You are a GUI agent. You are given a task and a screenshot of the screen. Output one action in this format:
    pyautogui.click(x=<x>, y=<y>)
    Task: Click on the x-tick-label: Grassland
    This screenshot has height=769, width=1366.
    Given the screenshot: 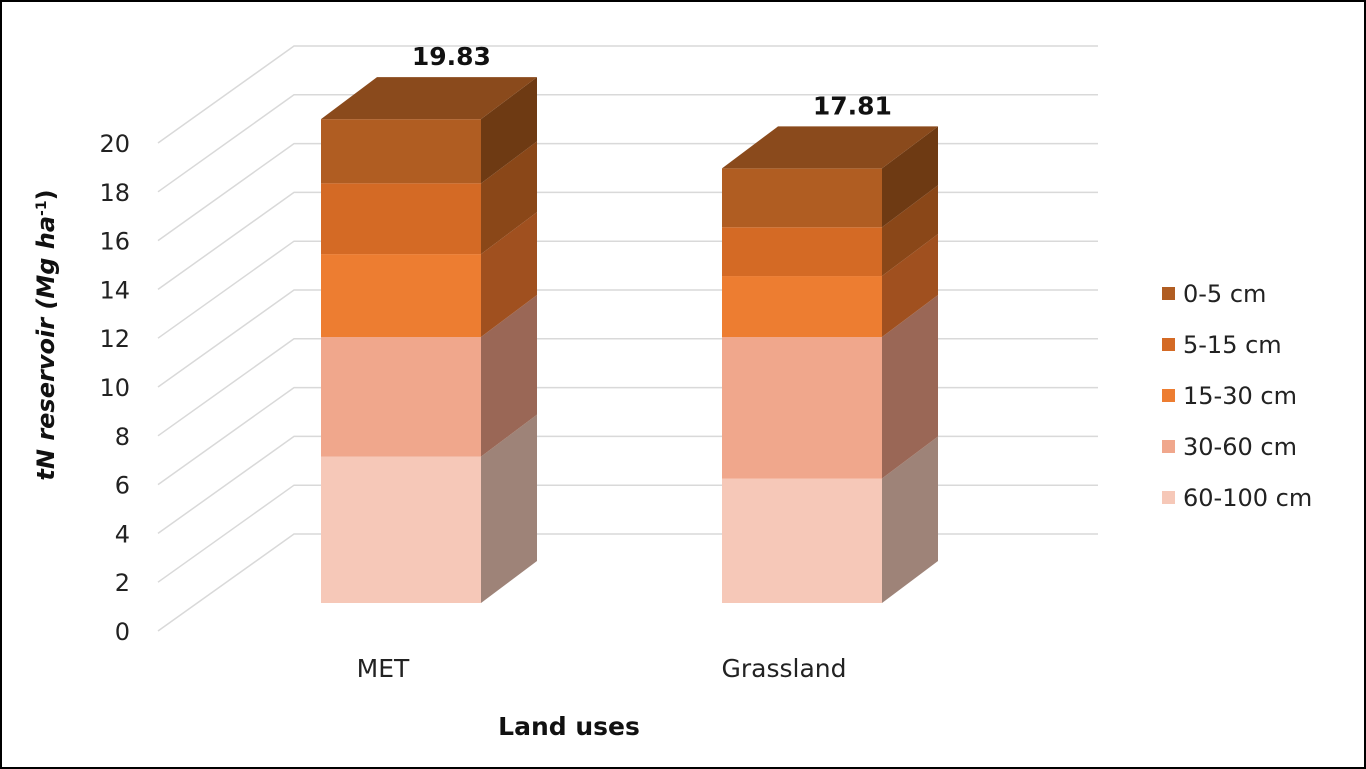 What is the action you would take?
    pyautogui.click(x=784, y=668)
    